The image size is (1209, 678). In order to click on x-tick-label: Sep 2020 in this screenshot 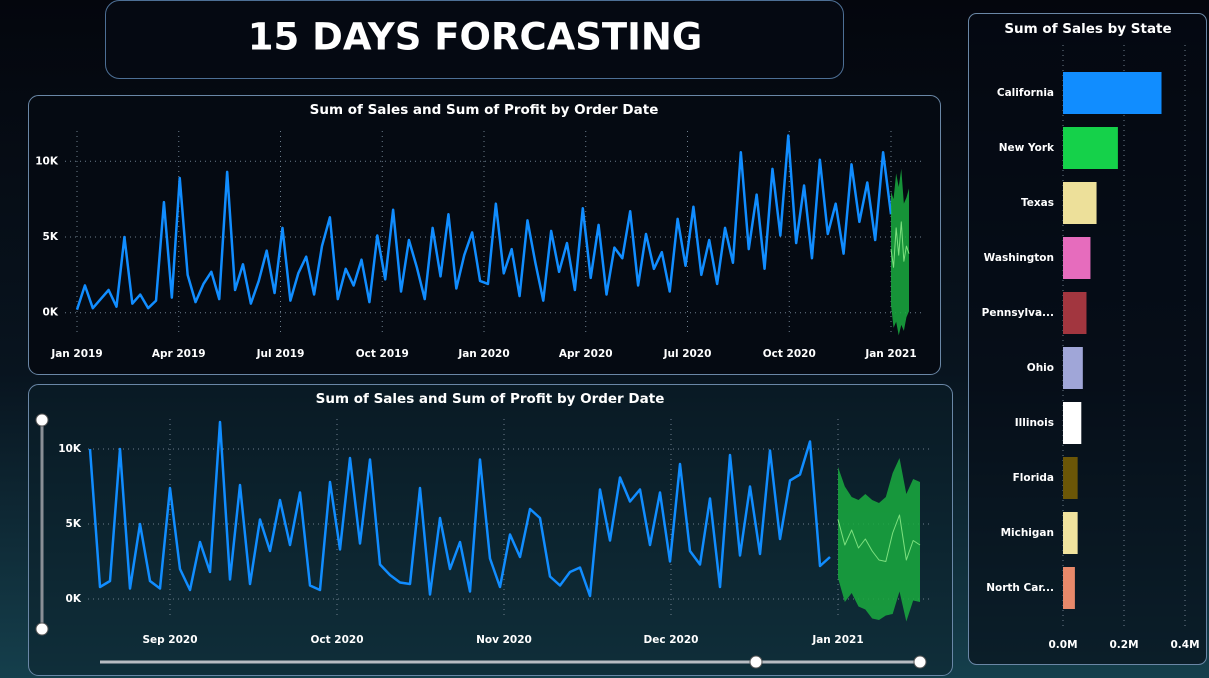, I will do `click(169, 640)`.